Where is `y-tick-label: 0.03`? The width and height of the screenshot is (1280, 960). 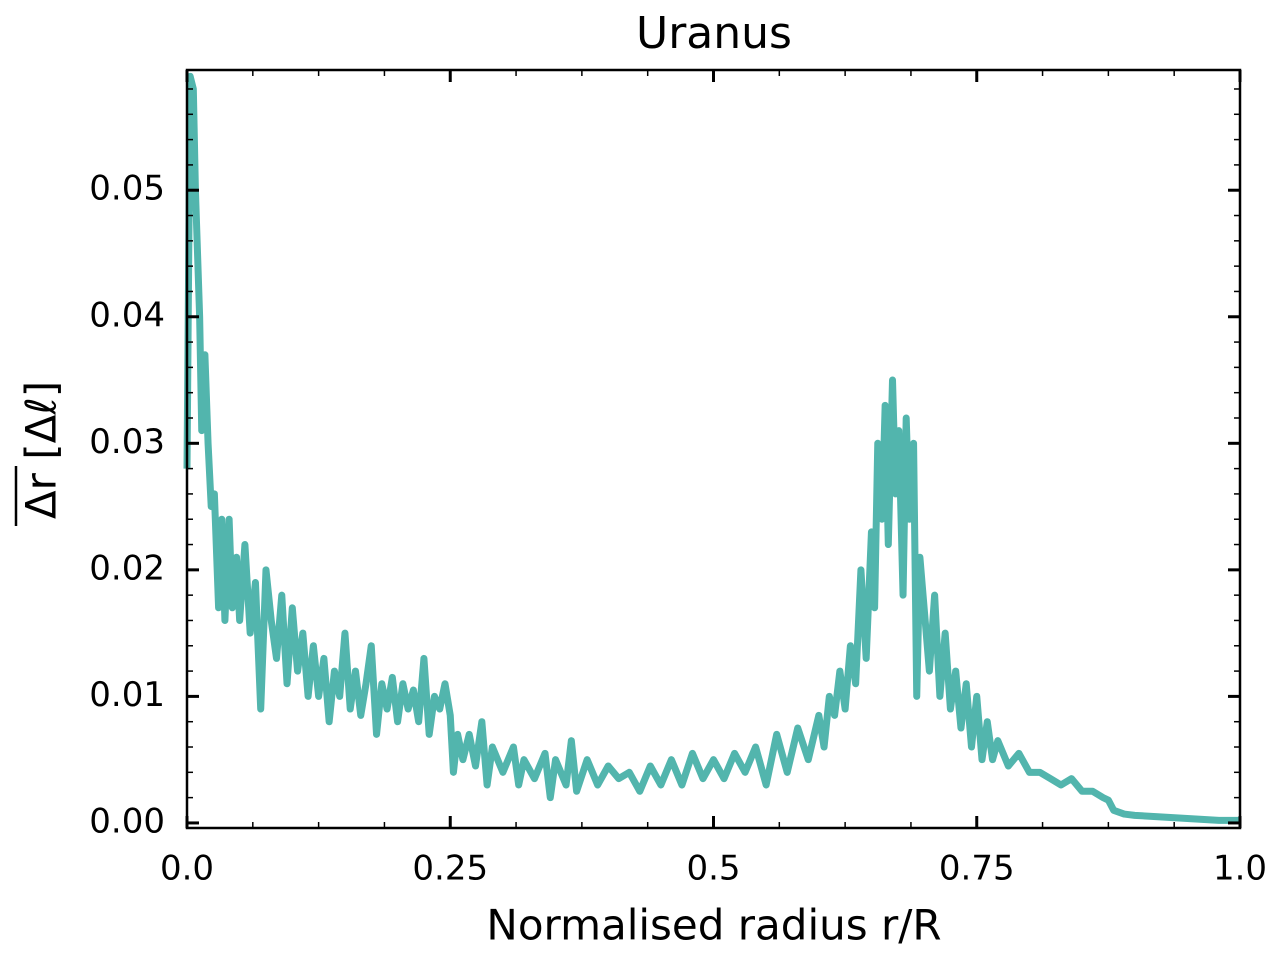 y-tick-label: 0.03 is located at coordinates (127, 442).